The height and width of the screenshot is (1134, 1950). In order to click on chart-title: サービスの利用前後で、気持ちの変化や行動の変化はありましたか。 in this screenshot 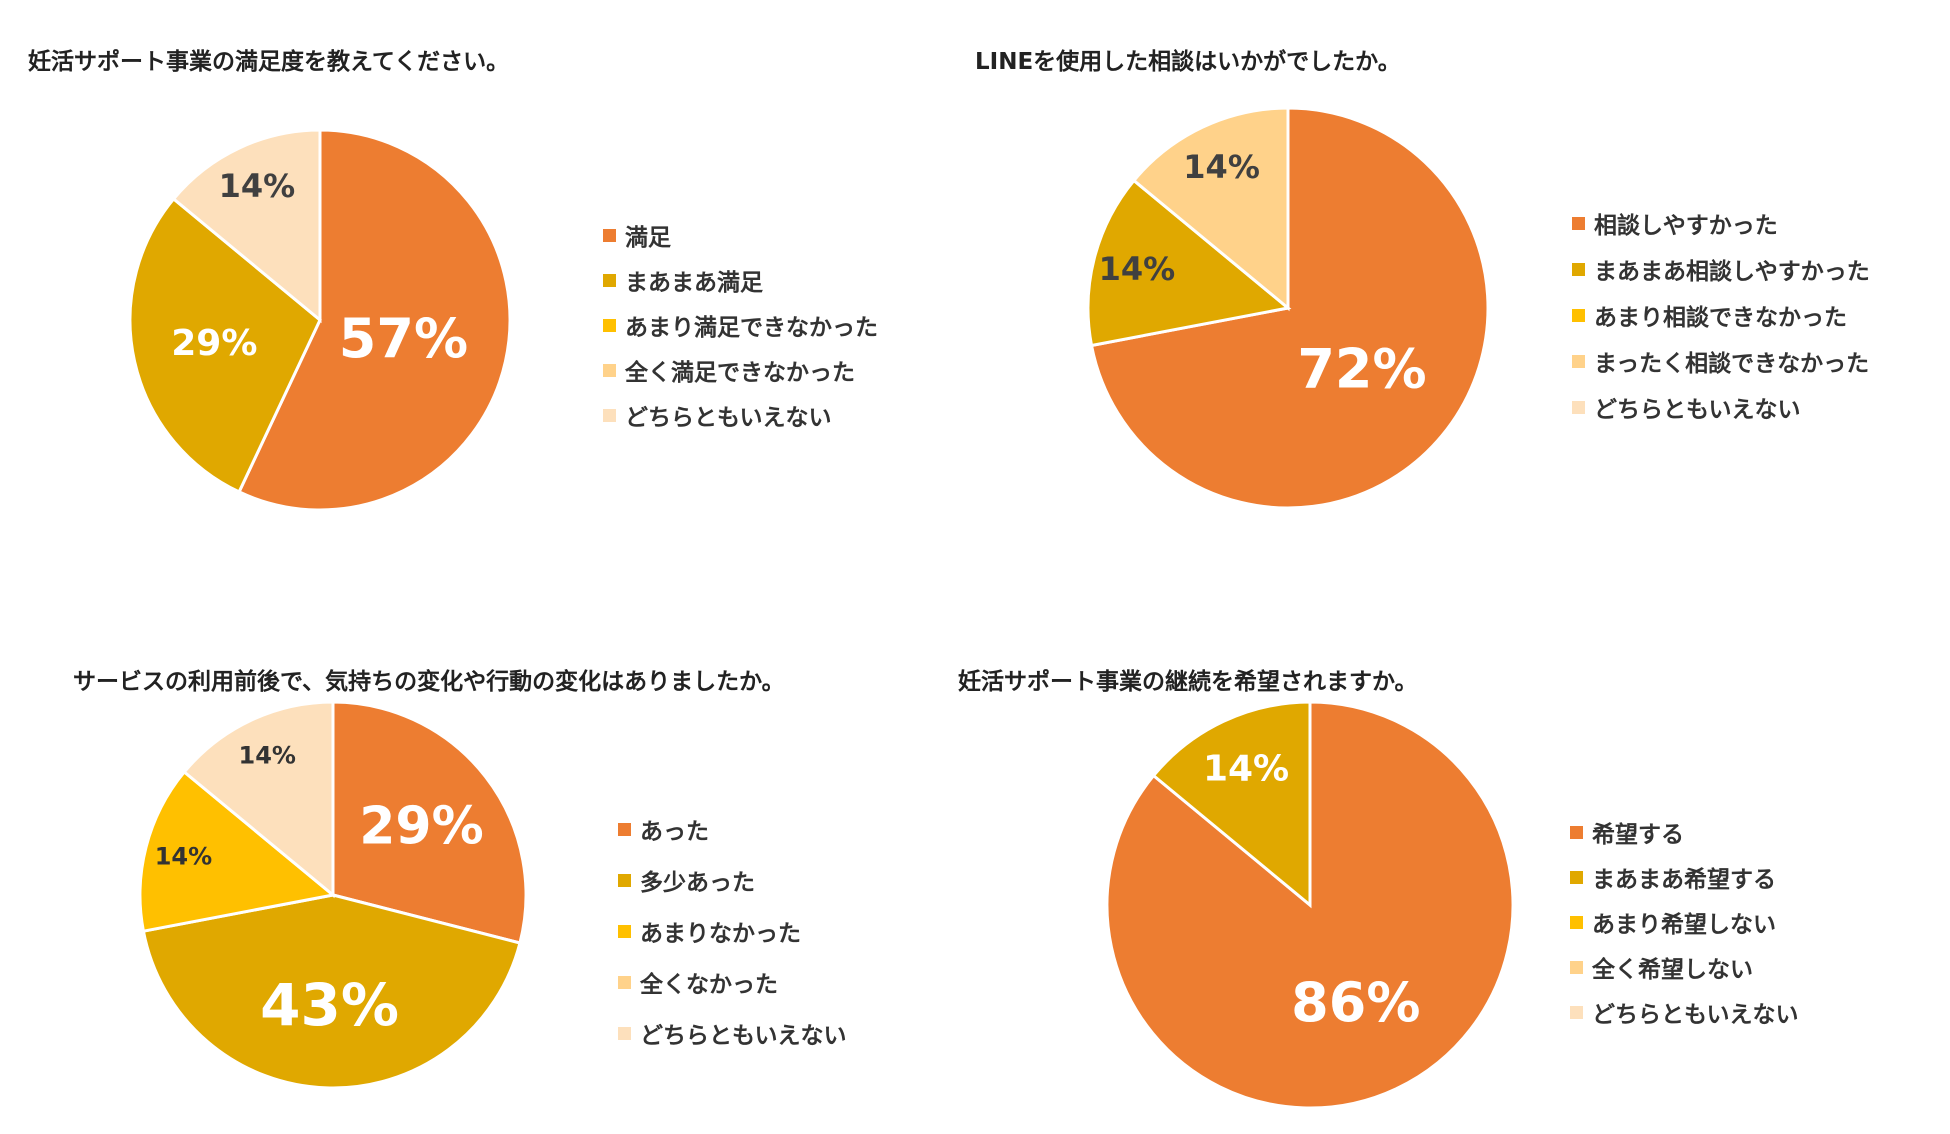, I will do `click(429, 682)`.